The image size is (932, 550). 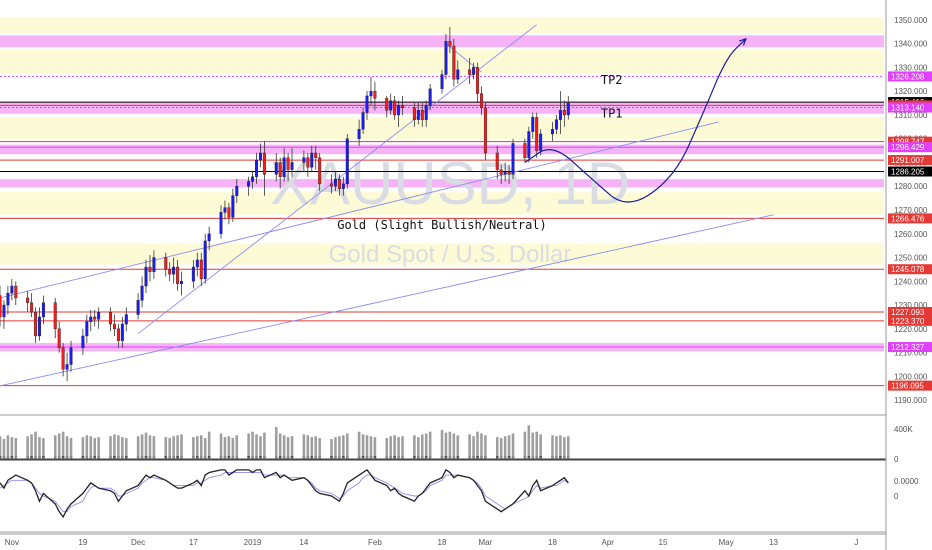 I want to click on price-tick-14: 1210.000, so click(x=911, y=353).